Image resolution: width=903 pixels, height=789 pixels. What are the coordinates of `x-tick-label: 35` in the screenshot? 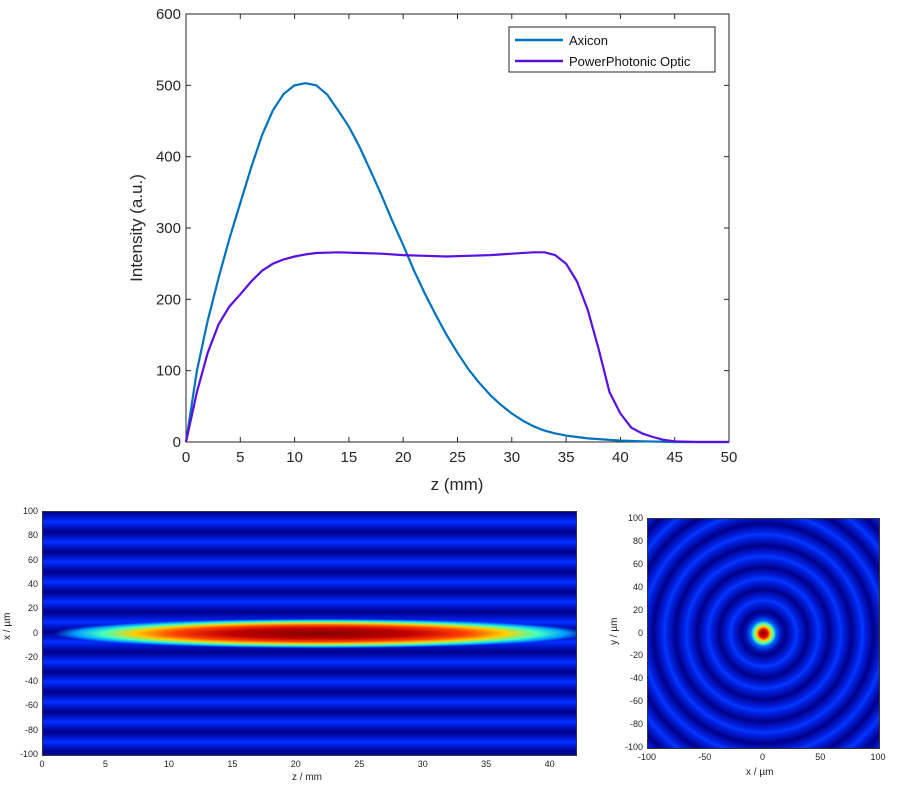 It's located at (566, 457).